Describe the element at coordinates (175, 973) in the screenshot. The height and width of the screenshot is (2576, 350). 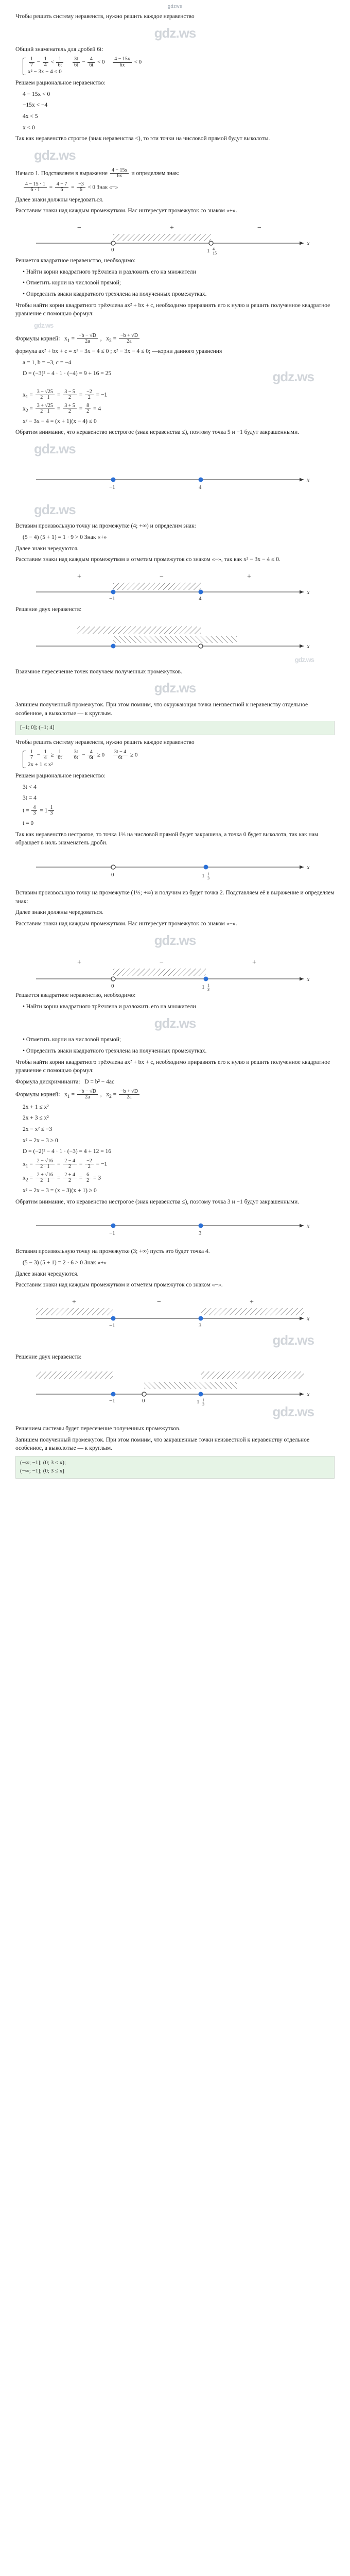
I see `number-line-6: + − + 0 1 1 3 x` at that location.